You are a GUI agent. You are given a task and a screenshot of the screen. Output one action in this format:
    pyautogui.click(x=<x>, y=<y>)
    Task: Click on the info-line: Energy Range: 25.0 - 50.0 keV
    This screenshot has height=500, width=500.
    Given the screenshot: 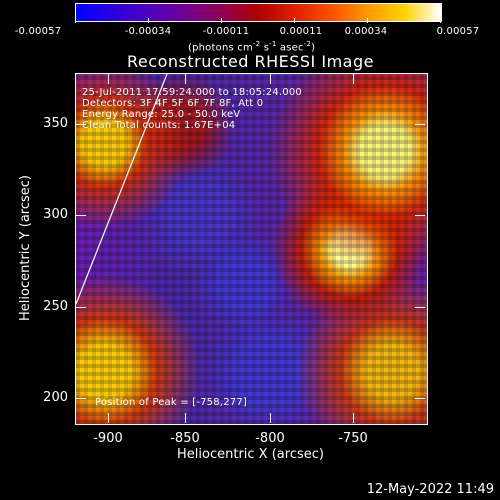 What is the action you would take?
    pyautogui.click(x=161, y=114)
    